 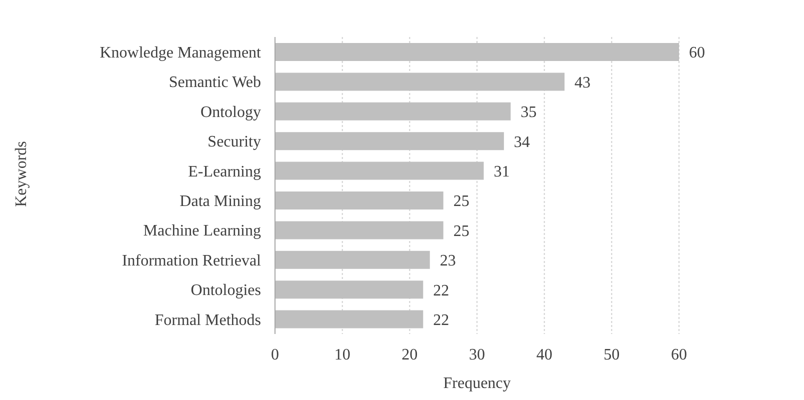 I want to click on x-tick-label: 10, so click(x=342, y=355).